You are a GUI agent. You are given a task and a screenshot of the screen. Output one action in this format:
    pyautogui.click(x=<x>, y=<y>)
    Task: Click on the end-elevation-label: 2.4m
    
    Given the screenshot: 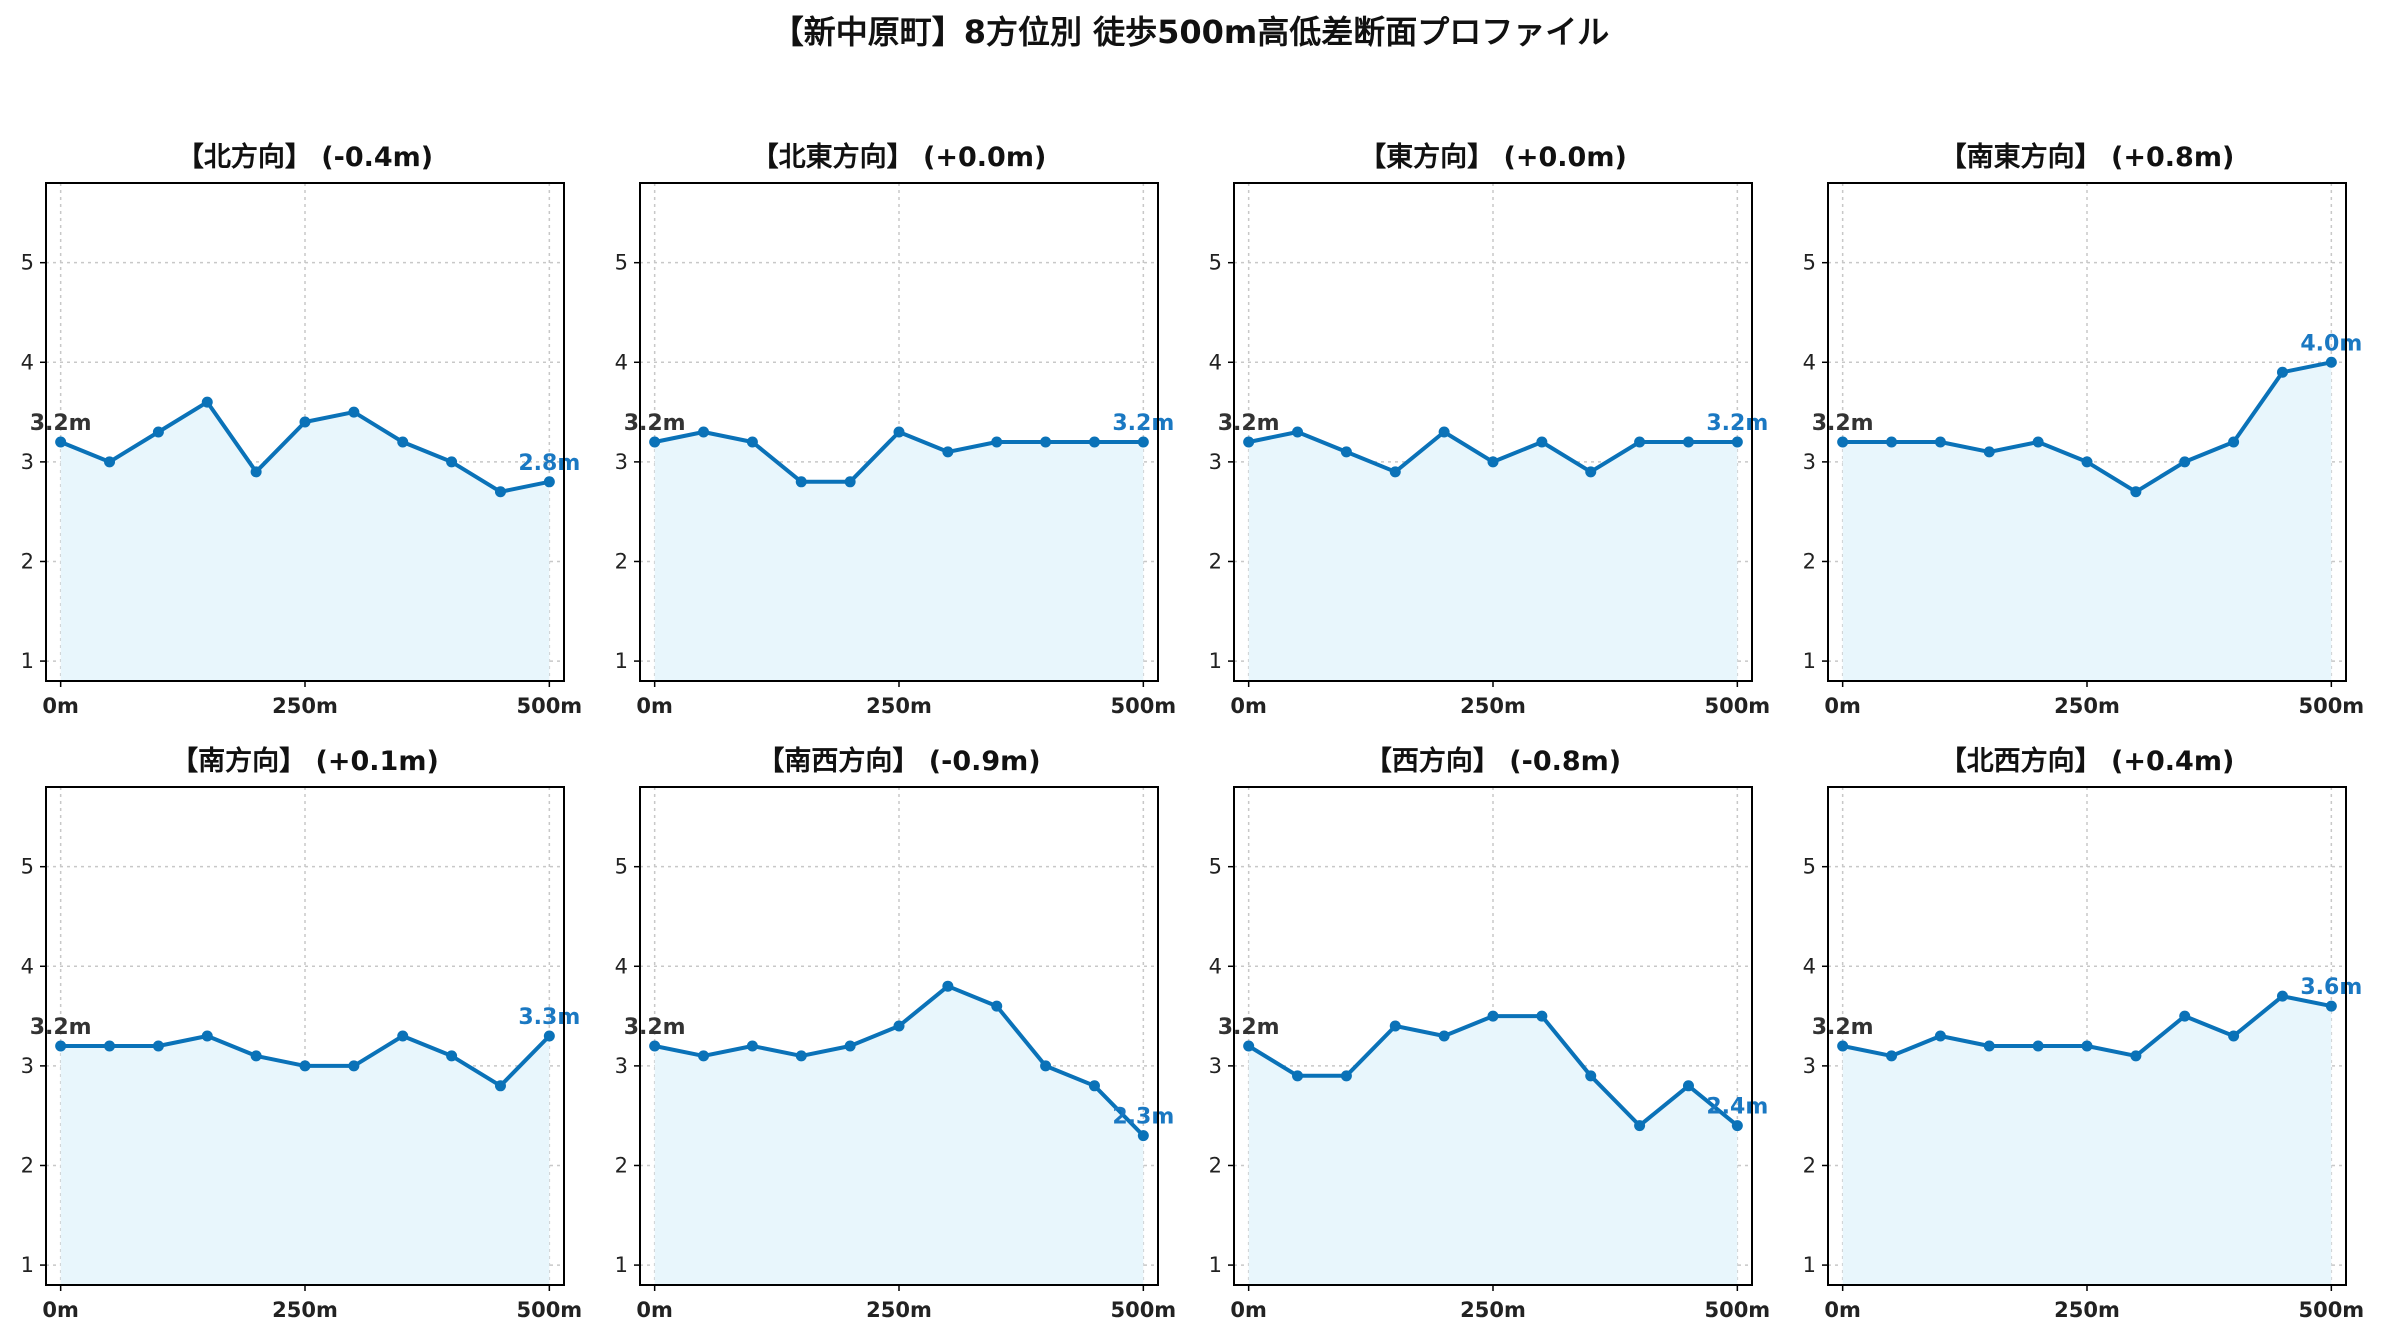 What is the action you would take?
    pyautogui.click(x=1737, y=1107)
    